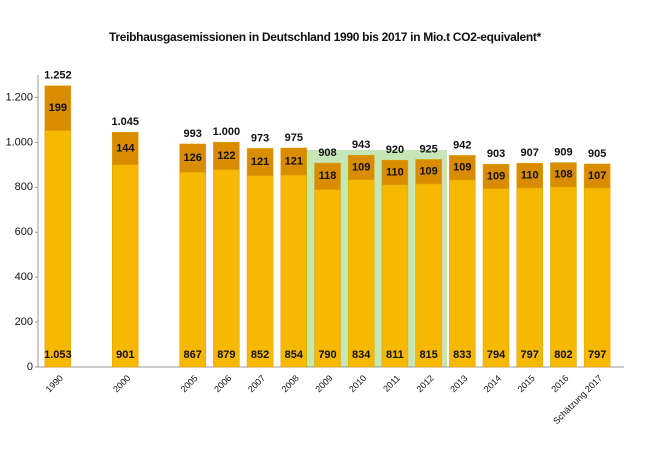  Describe the element at coordinates (125, 122) in the screenshot. I see `total-label: 1.045` at that location.